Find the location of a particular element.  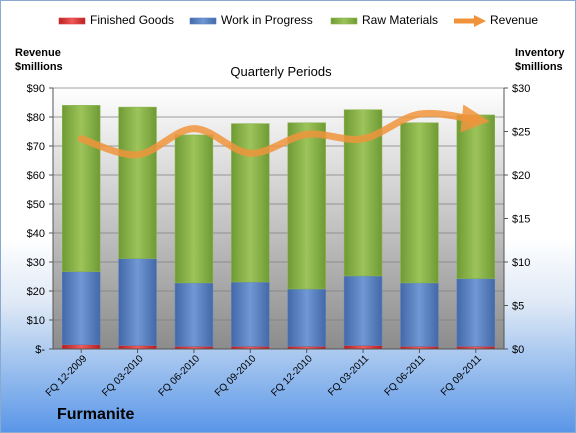

left-tick-label: $40 is located at coordinates (36, 234).